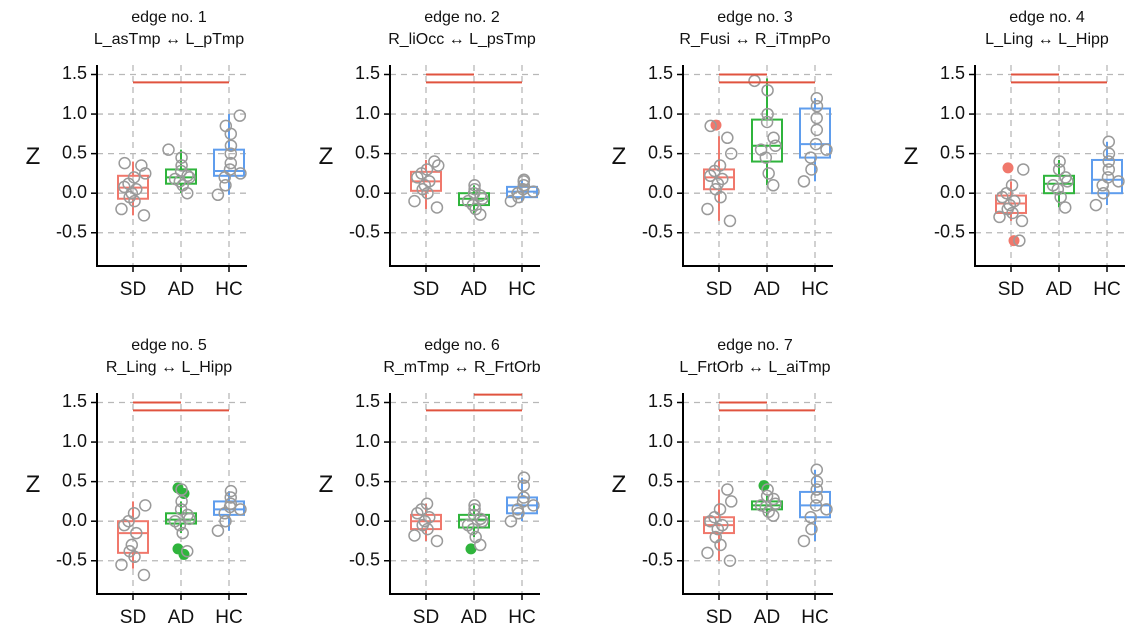 The height and width of the screenshot is (632, 1132). What do you see at coordinates (660, 152) in the screenshot?
I see `y-tick-label: 0.5` at bounding box center [660, 152].